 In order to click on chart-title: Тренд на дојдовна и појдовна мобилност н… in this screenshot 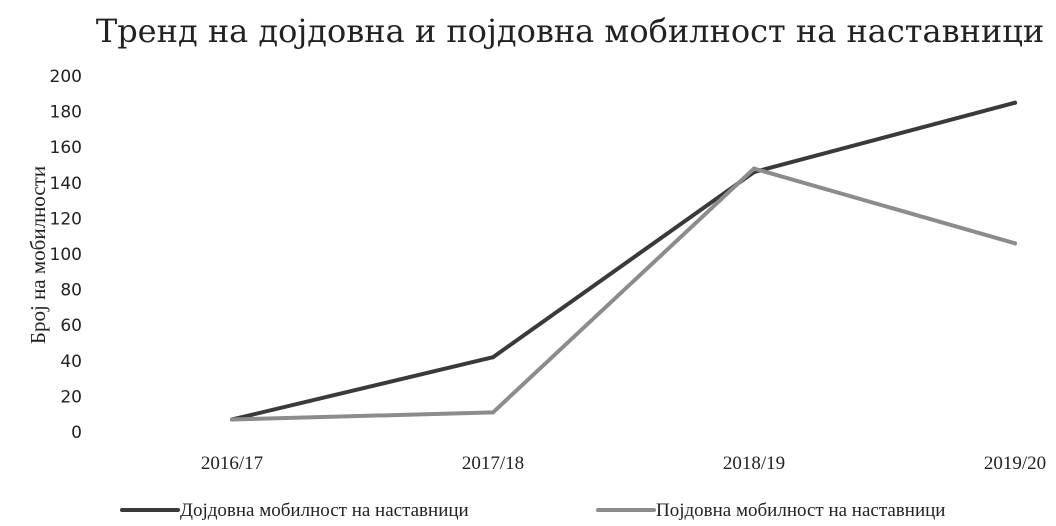, I will do `click(570, 31)`.